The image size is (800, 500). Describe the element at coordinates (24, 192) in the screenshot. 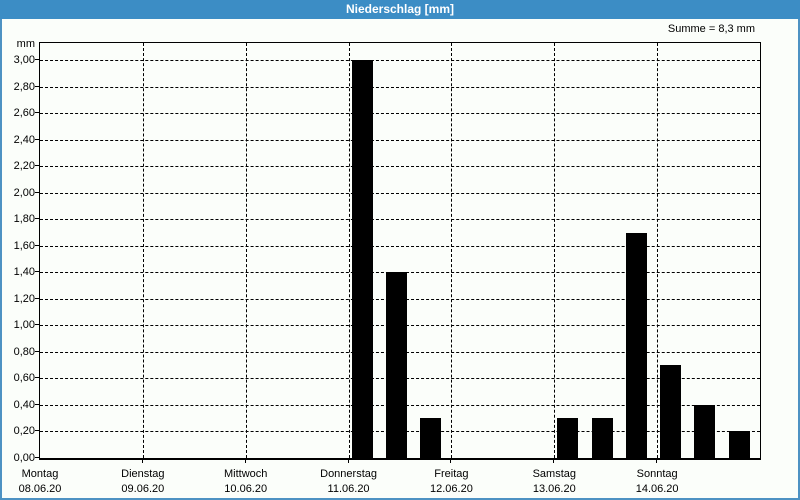

I see `y-tick-label: 2,00` at that location.